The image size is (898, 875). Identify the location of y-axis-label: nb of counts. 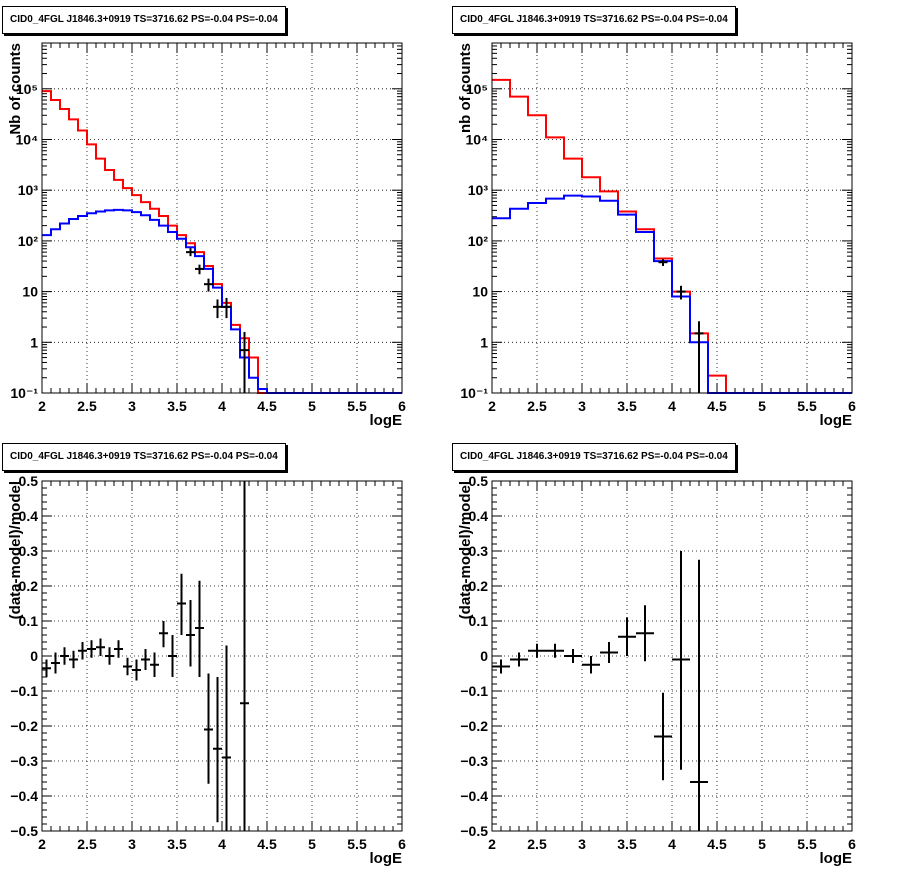
(465, 88).